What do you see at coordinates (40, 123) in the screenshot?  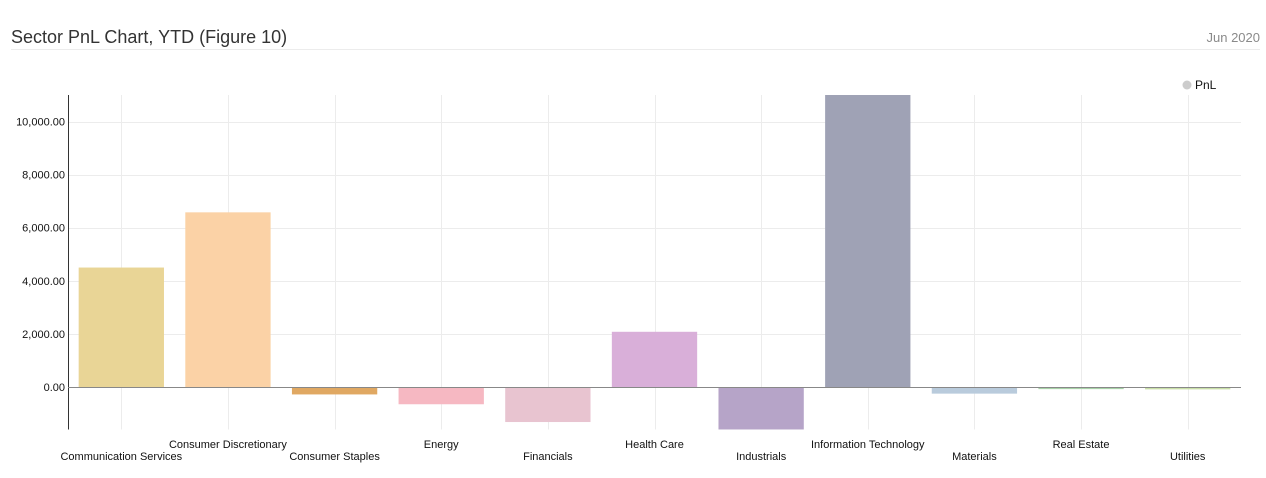 I see `y-tick-label: 10,000.00` at bounding box center [40, 123].